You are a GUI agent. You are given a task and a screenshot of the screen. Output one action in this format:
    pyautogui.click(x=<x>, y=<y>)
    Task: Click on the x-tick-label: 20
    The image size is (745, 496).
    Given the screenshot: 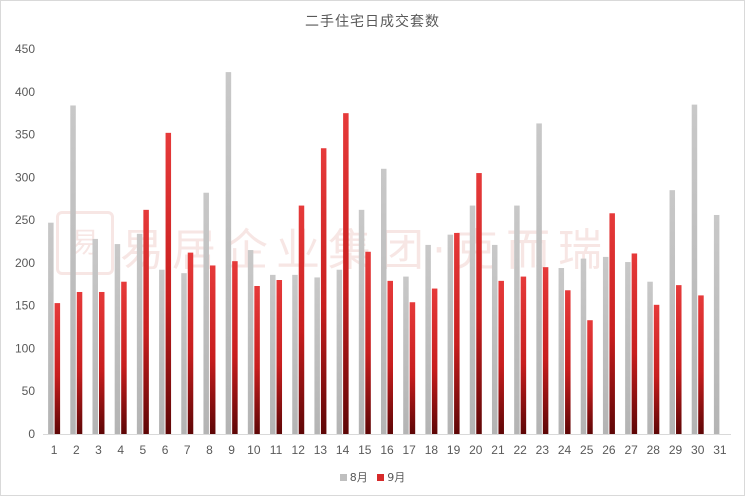 What is the action you would take?
    pyautogui.click(x=476, y=450)
    